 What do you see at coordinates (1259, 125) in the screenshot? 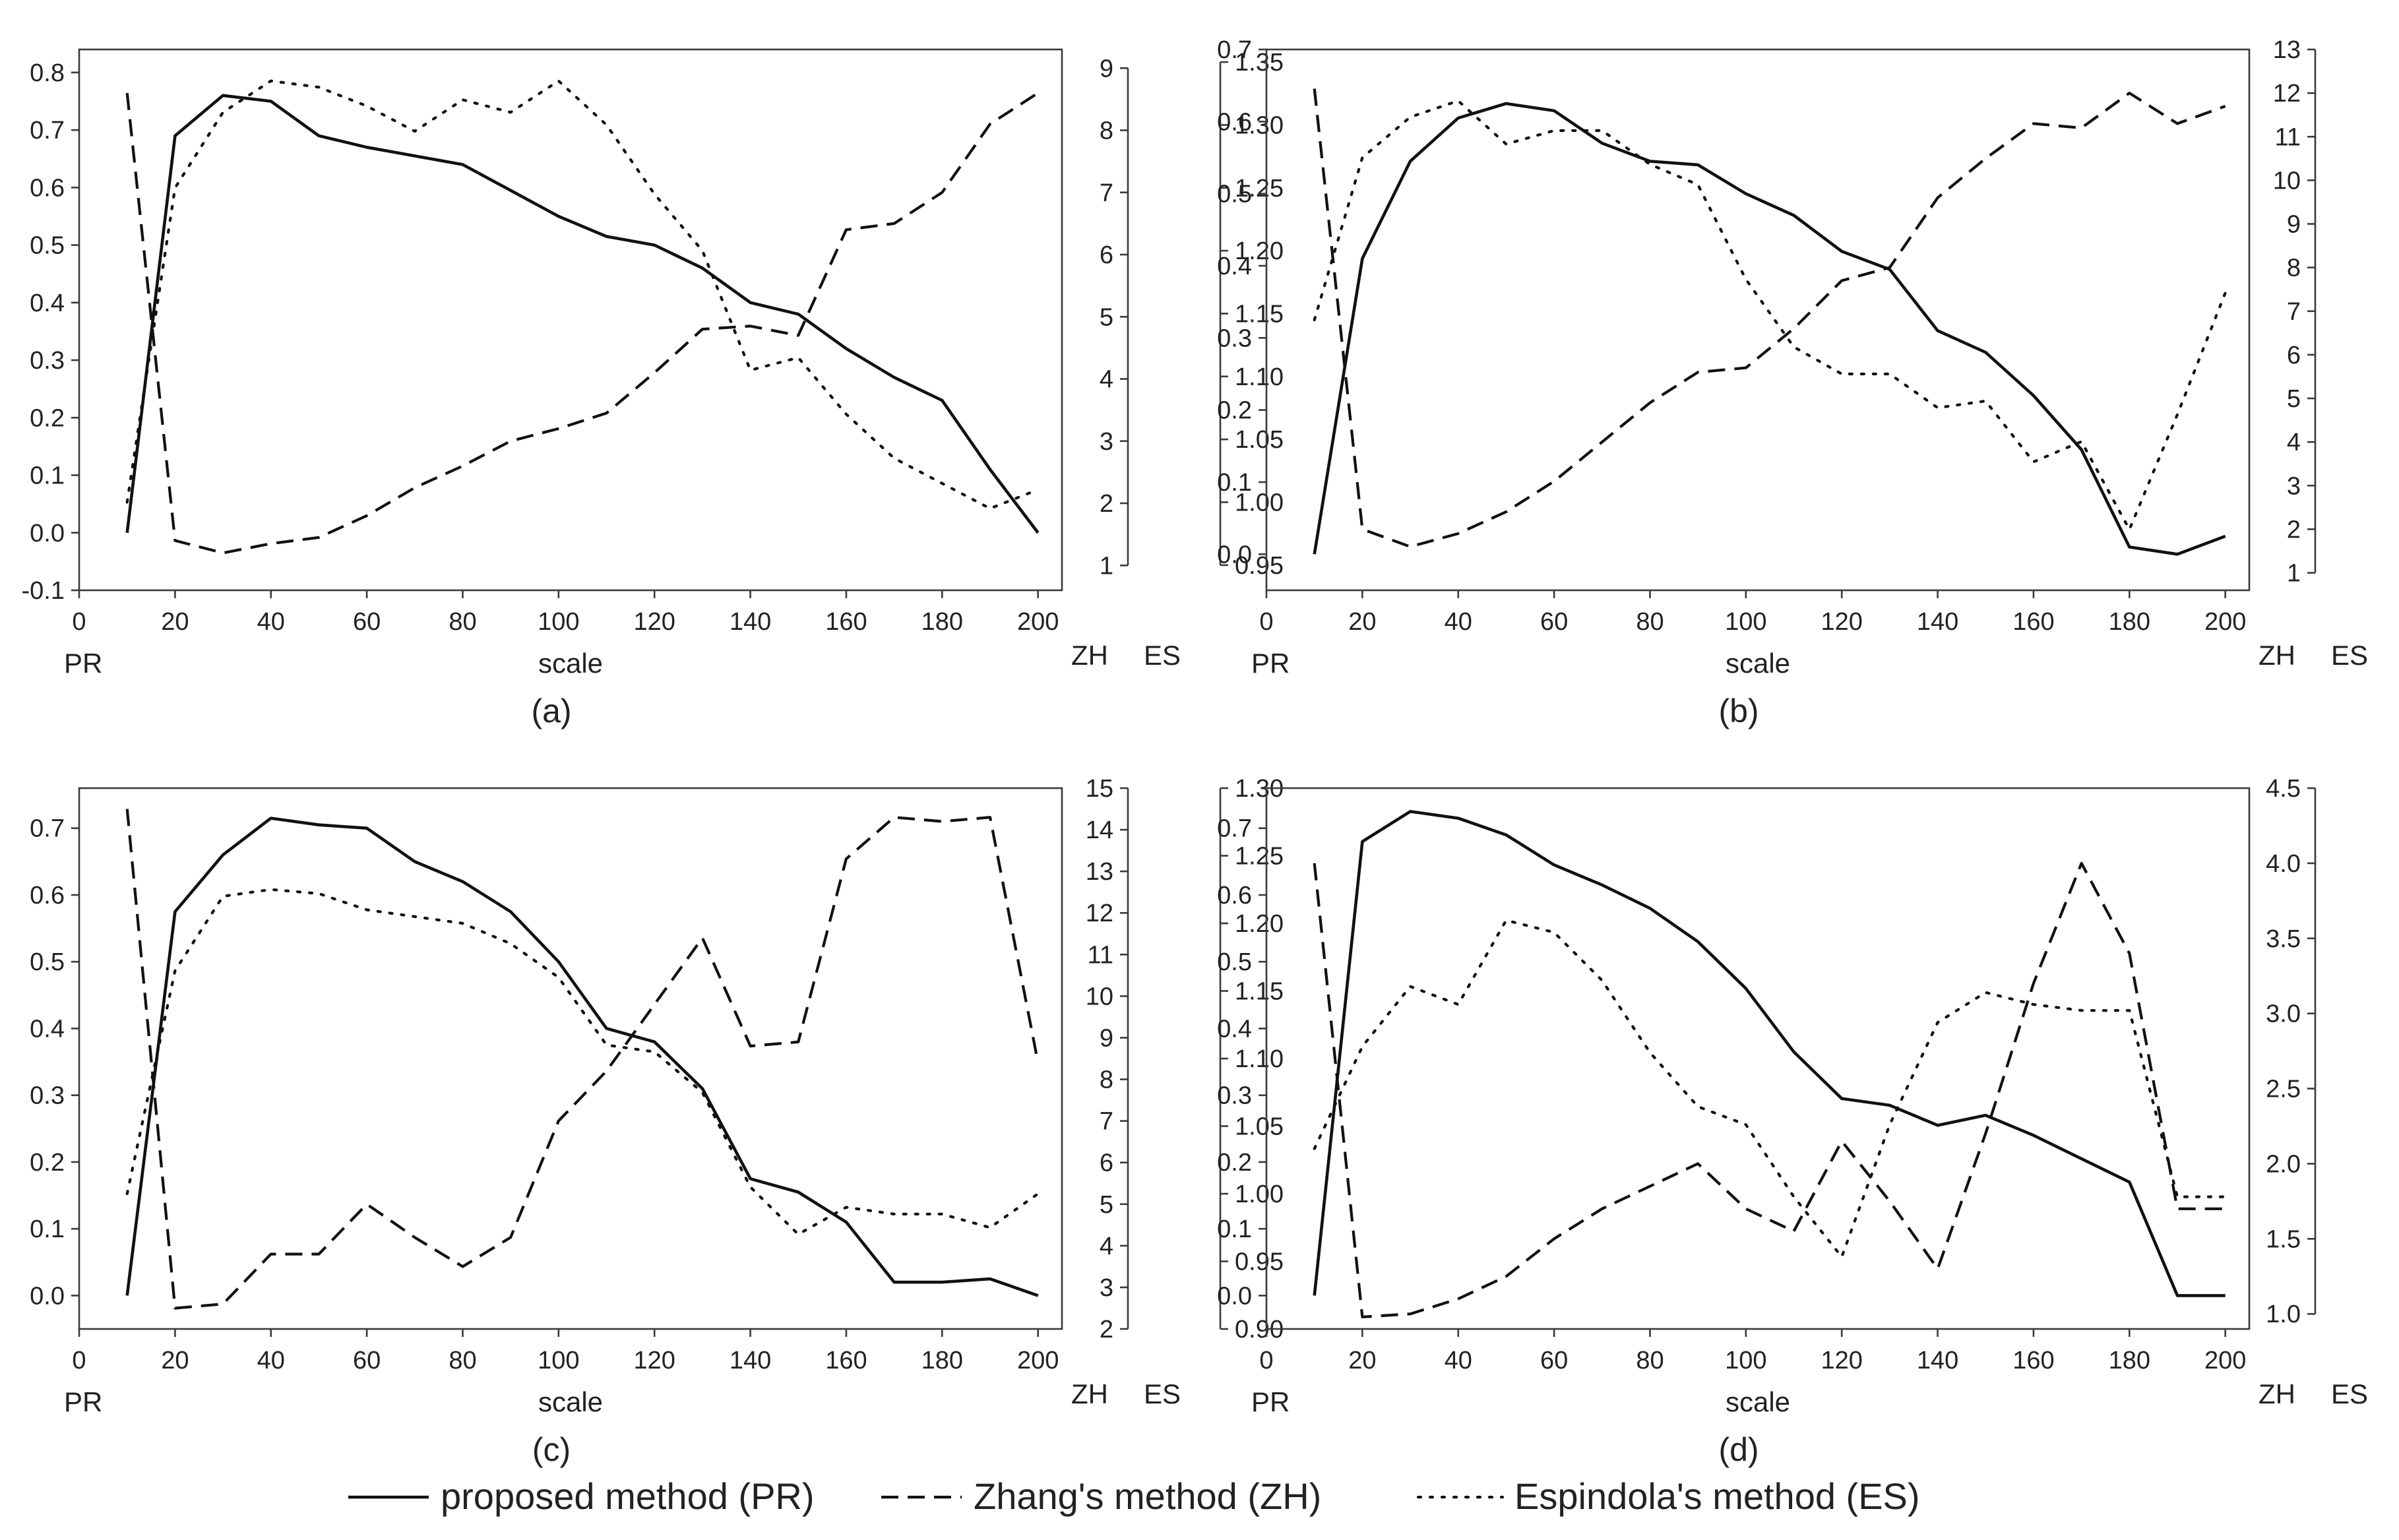
I see `es-tick-label: 1.30` at bounding box center [1259, 125].